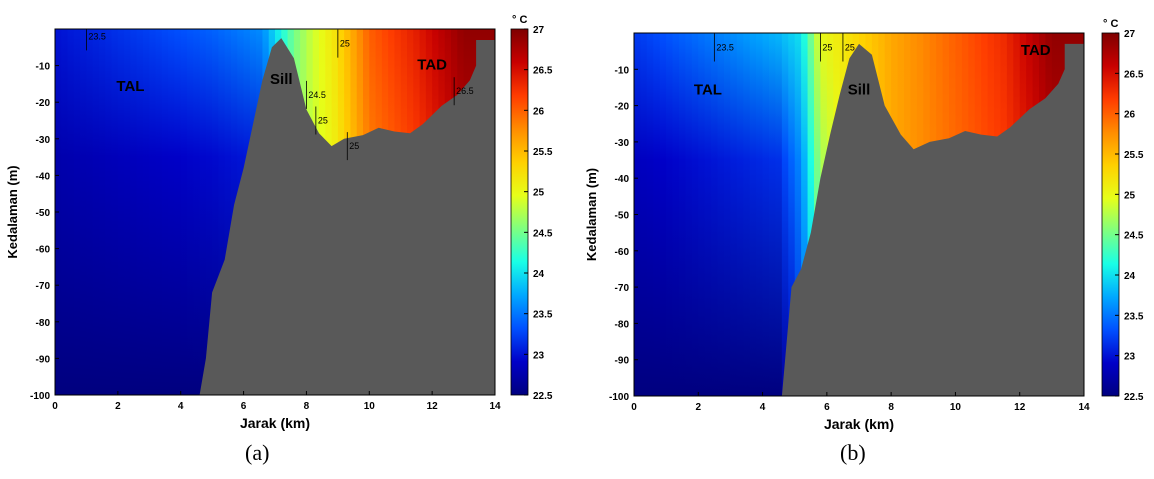 Image resolution: width=1154 pixels, height=479 pixels. What do you see at coordinates (43, 213) in the screenshot?
I see `y-tick-label: -50` at bounding box center [43, 213].